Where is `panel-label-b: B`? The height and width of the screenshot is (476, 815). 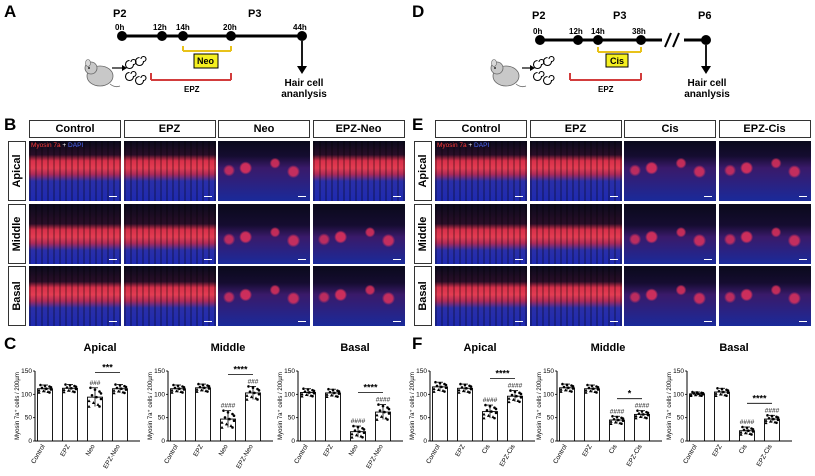
panel-label-b: B is located at coordinates (10, 124).